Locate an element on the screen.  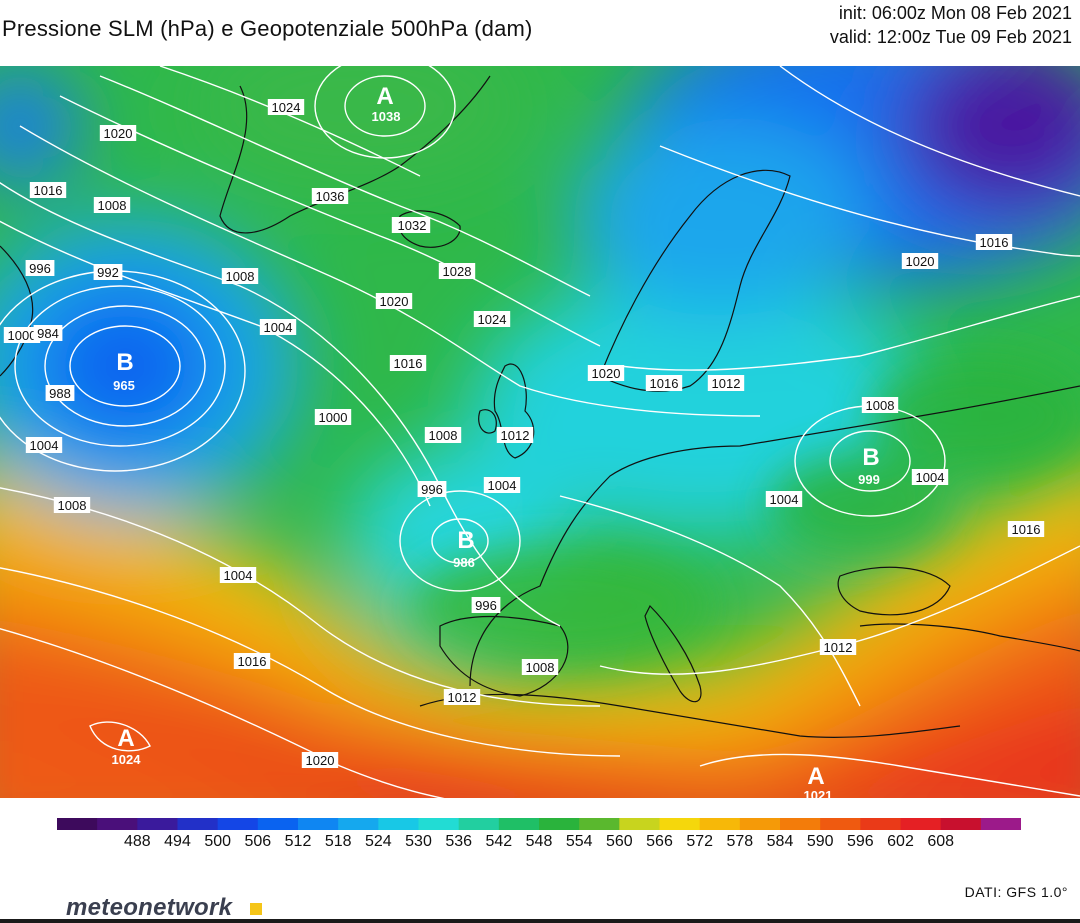
low-center-biscay: B 986 is located at coordinates (464, 548).